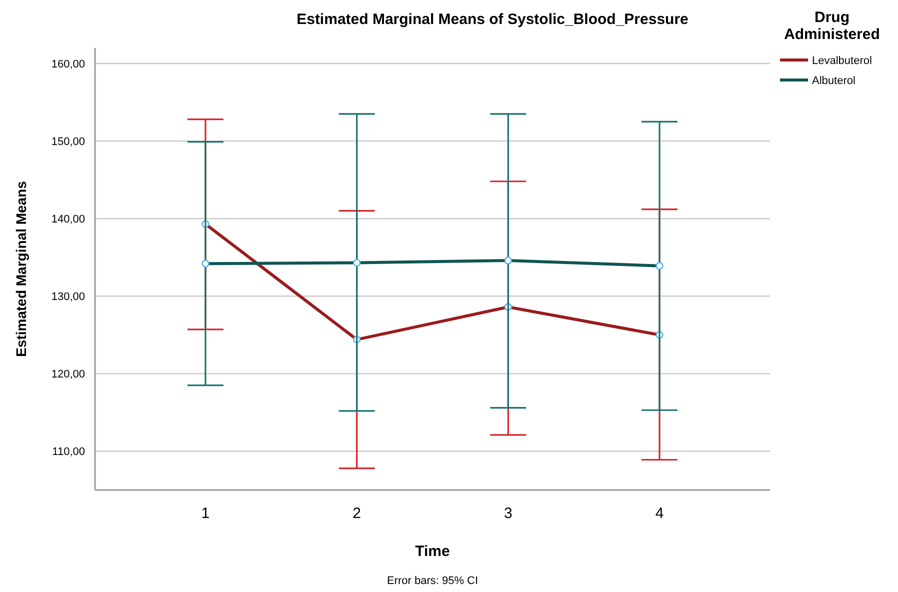 This screenshot has height=592, width=898. I want to click on y-tick-label: 150,00, so click(68, 142).